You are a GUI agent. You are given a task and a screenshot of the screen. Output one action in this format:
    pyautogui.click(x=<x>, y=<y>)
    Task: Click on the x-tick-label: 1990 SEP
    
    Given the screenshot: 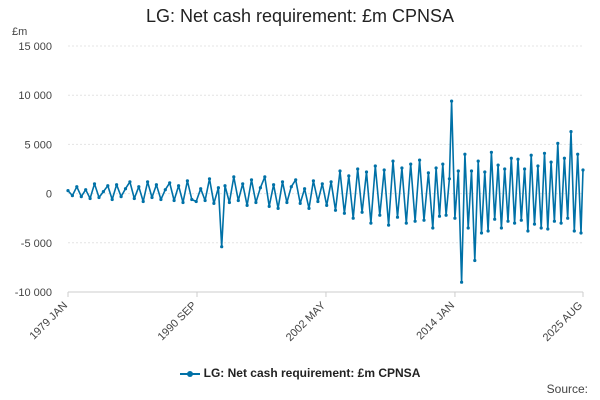 What is the action you would take?
    pyautogui.click(x=178, y=322)
    